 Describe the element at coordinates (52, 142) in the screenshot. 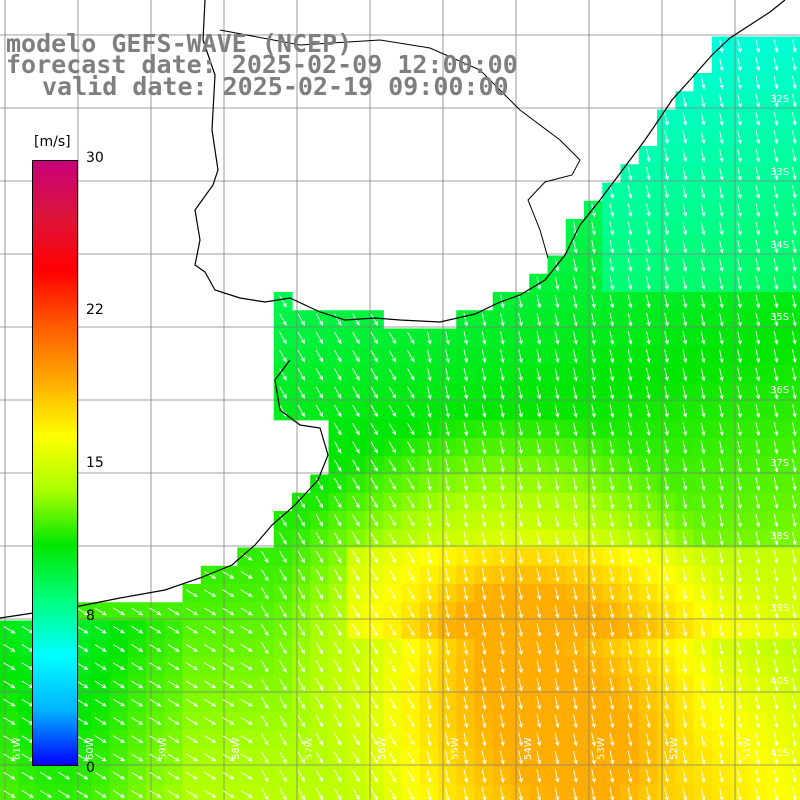

I see `colorbar-units: [m/s]` at that location.